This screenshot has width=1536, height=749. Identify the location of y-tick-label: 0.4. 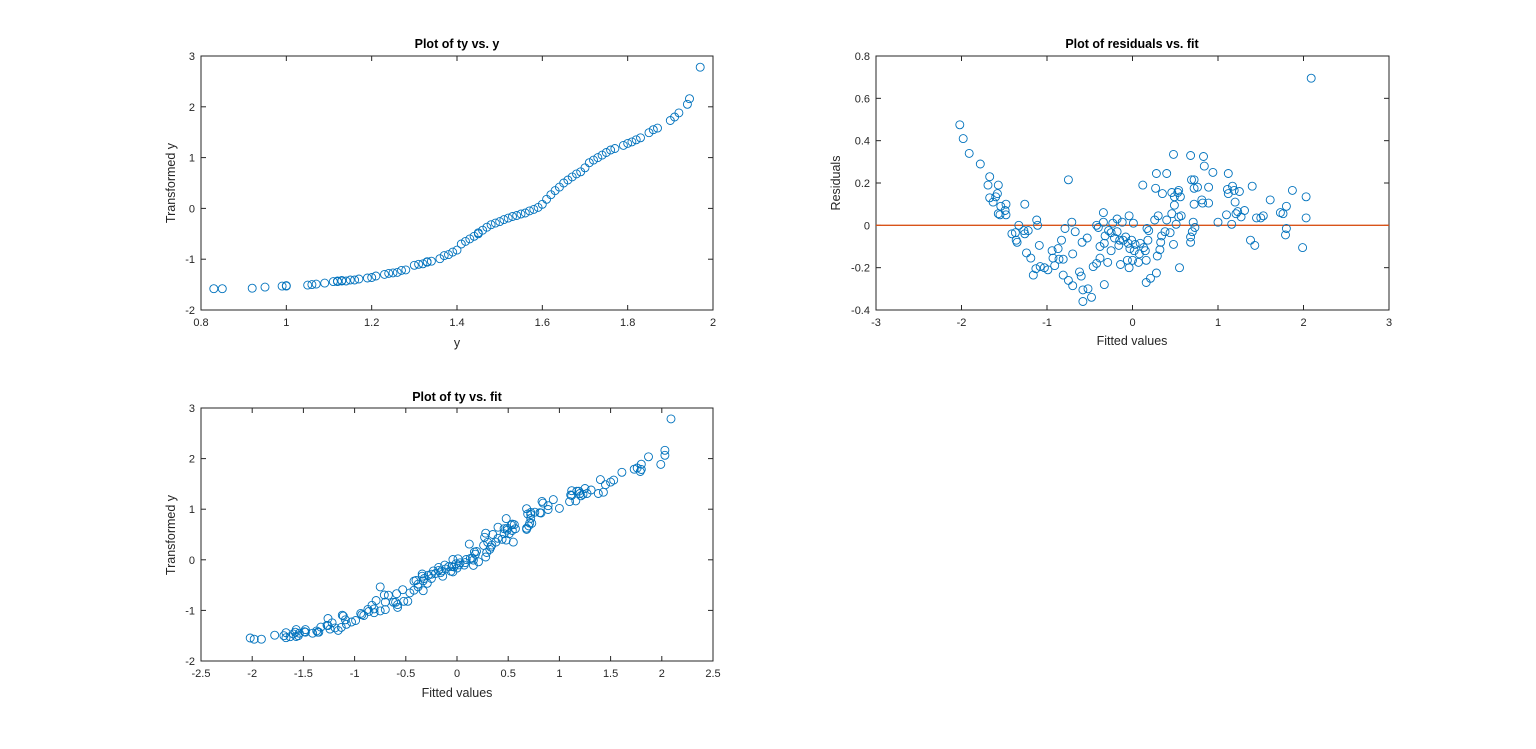
(862, 142).